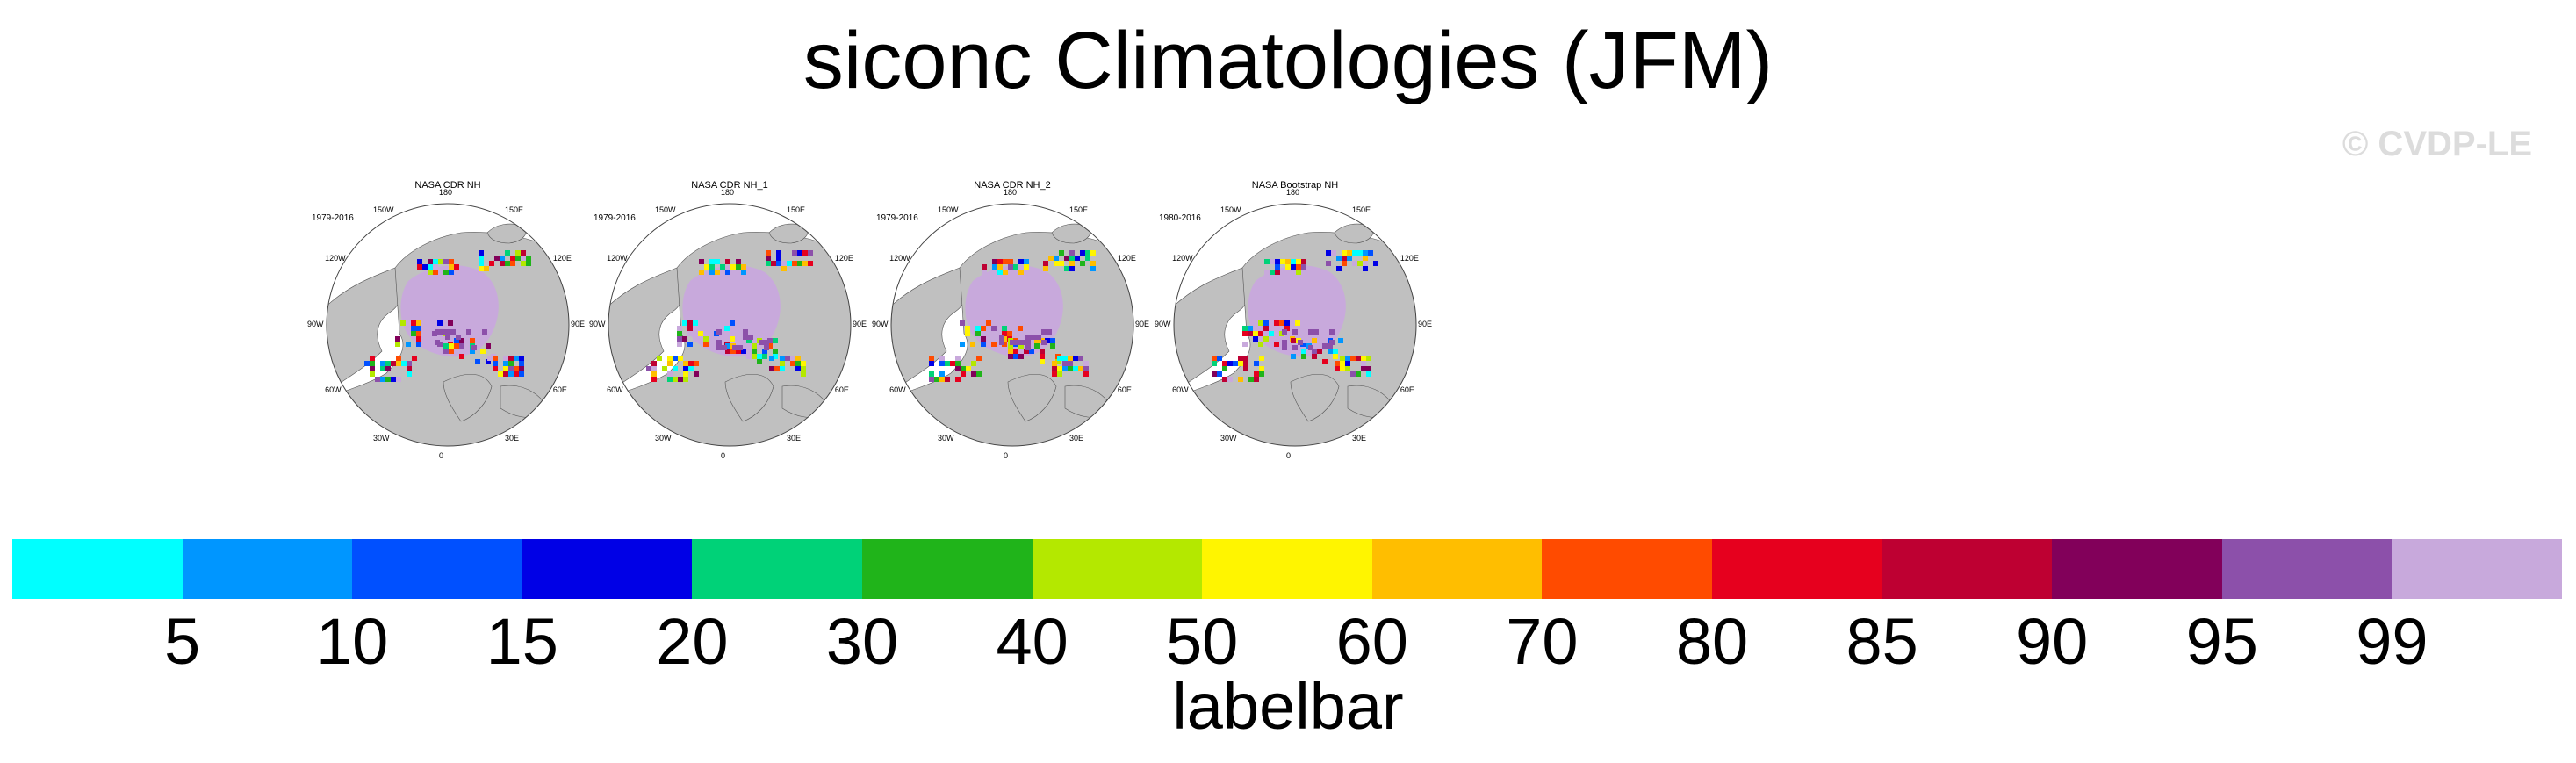 Image resolution: width=2576 pixels, height=763 pixels. Describe the element at coordinates (1371, 641) in the screenshot. I see `labelbar-tick-label: 60` at that location.